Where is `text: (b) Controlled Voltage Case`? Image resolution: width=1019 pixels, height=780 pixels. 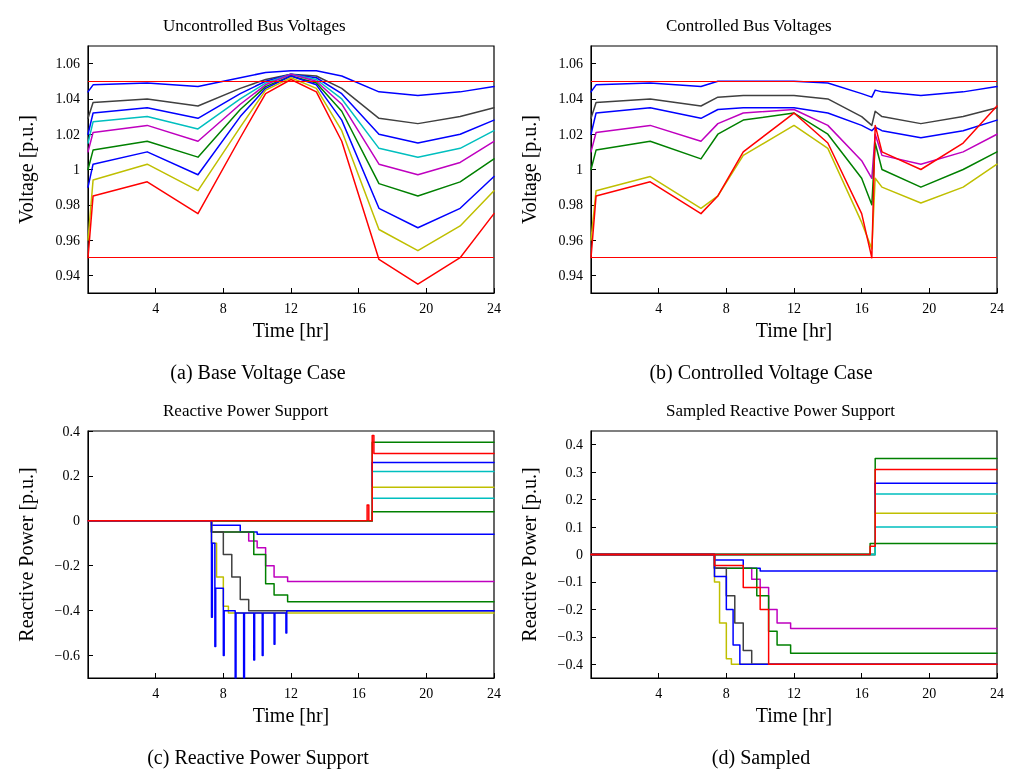 text: (b) Controlled Voltage Case is located at coordinates (761, 372).